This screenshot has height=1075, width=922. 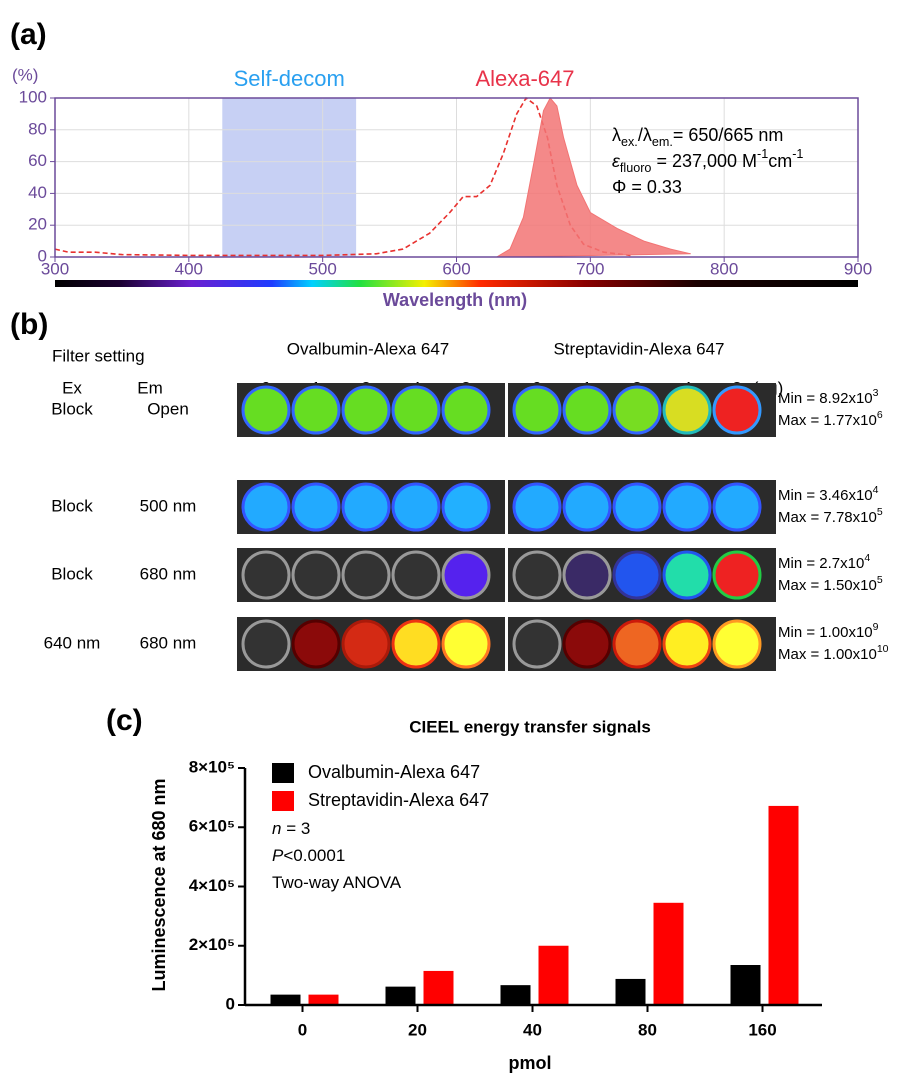 What do you see at coordinates (212, 826) in the screenshot?
I see `y-tick-label: 6×10⁵` at bounding box center [212, 826].